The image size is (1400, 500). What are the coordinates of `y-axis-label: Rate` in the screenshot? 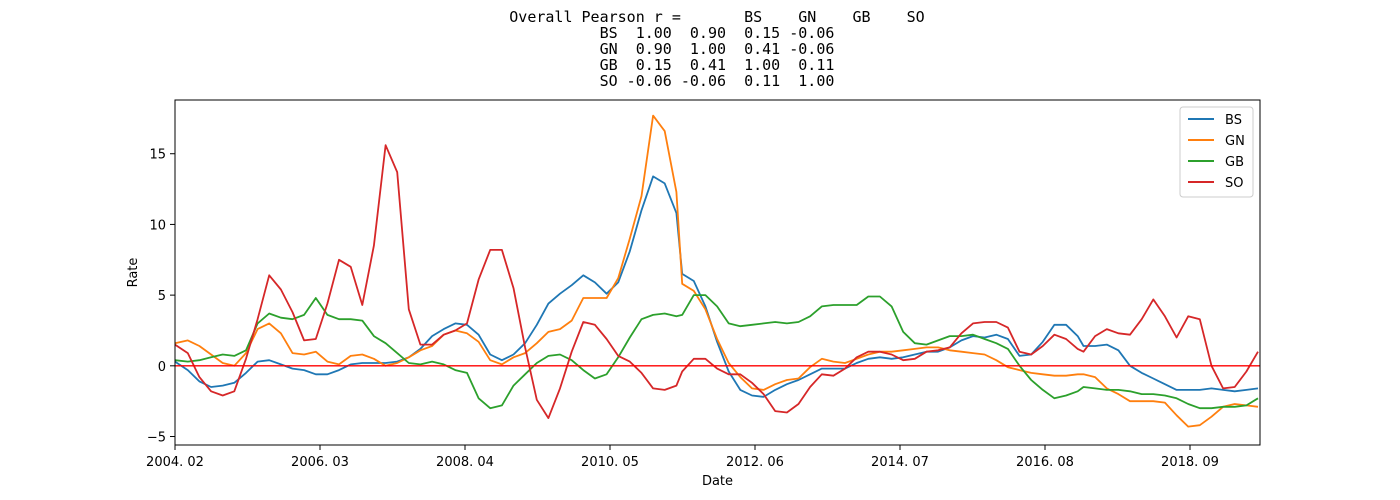 It's located at (133, 273).